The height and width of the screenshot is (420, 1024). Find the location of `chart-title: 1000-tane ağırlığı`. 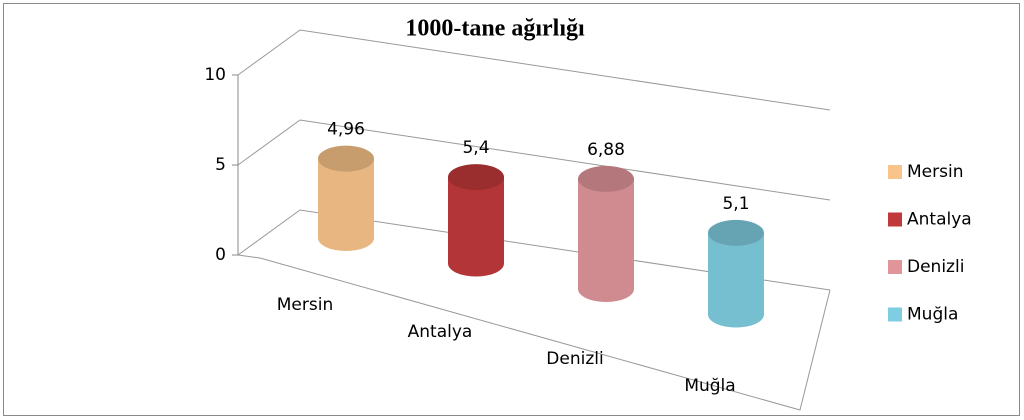

chart-title: 1000-tane ağırlığı is located at coordinates (495, 29).